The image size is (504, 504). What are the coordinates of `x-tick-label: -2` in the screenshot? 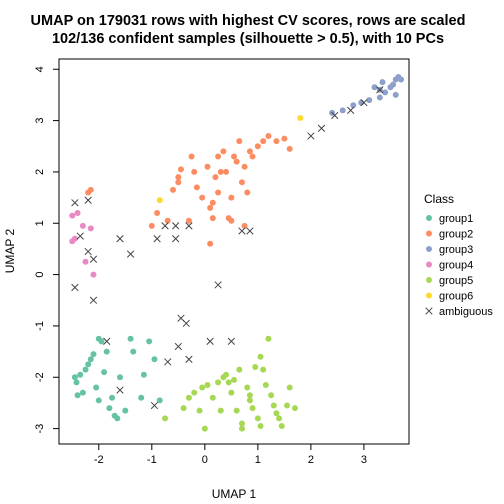 It's located at (99, 460).